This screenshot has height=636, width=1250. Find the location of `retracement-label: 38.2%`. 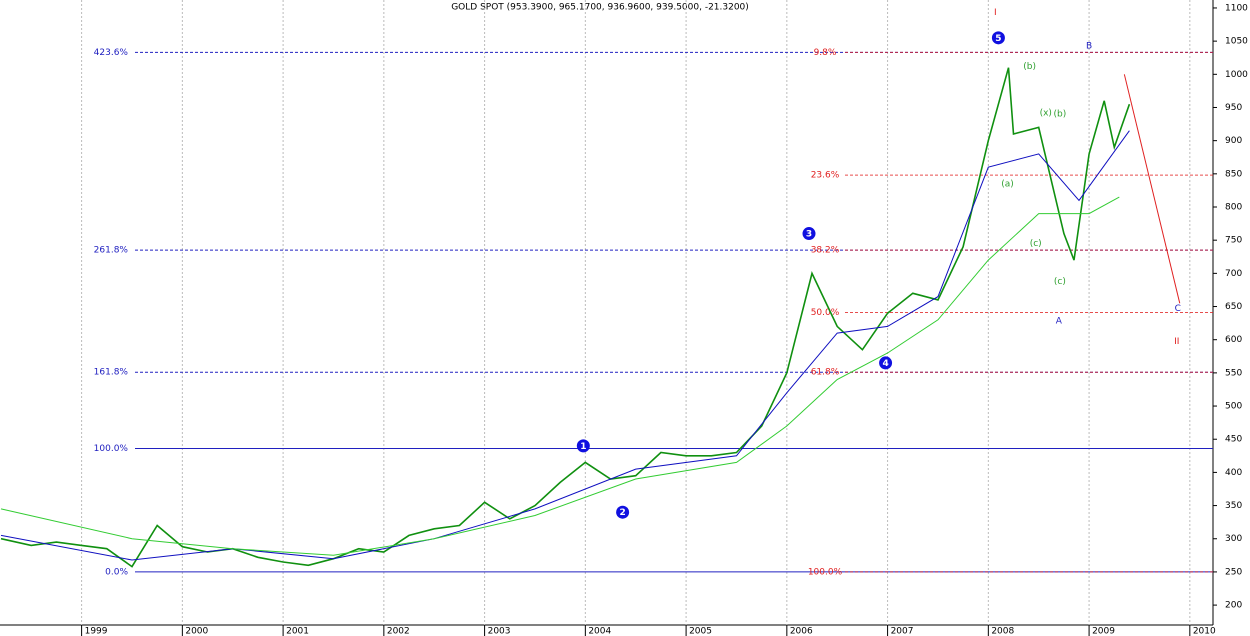

retracement-label: 38.2% is located at coordinates (825, 251).